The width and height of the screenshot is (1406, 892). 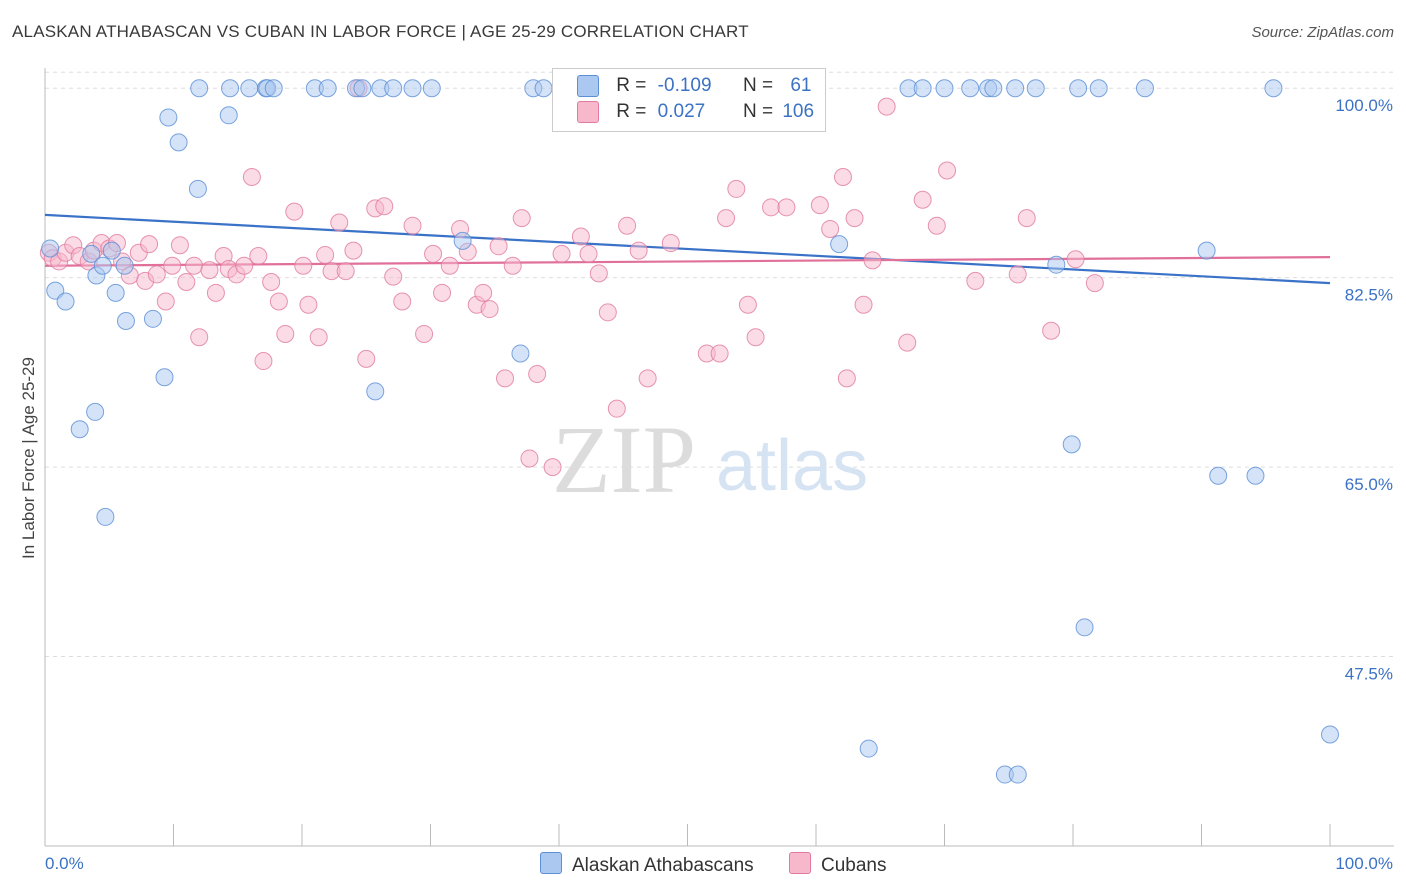 What do you see at coordinates (1322, 32) in the screenshot?
I see `chart-source: Source: ZipAtlas.com` at bounding box center [1322, 32].